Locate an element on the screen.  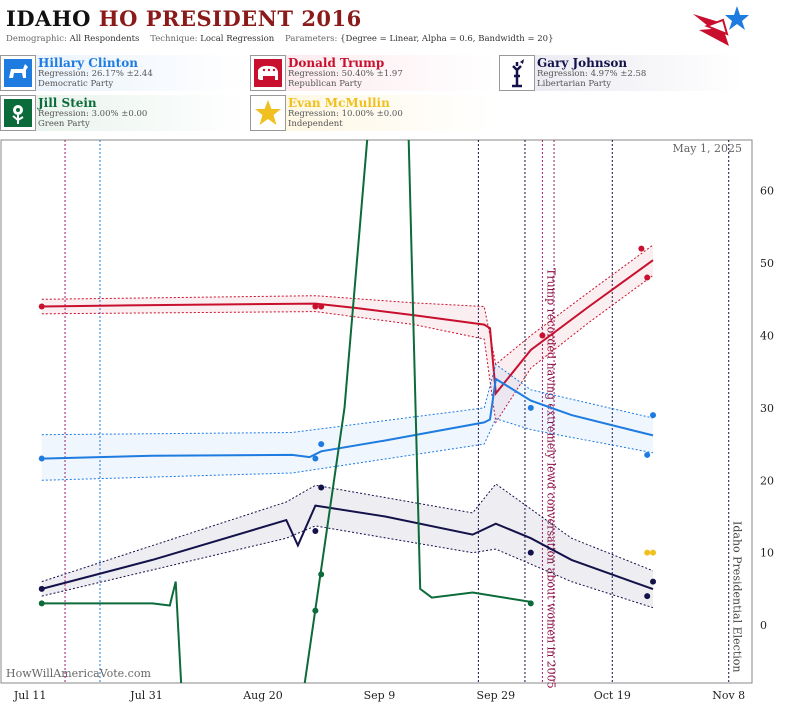
elephant-icon is located at coordinates (268, 73).